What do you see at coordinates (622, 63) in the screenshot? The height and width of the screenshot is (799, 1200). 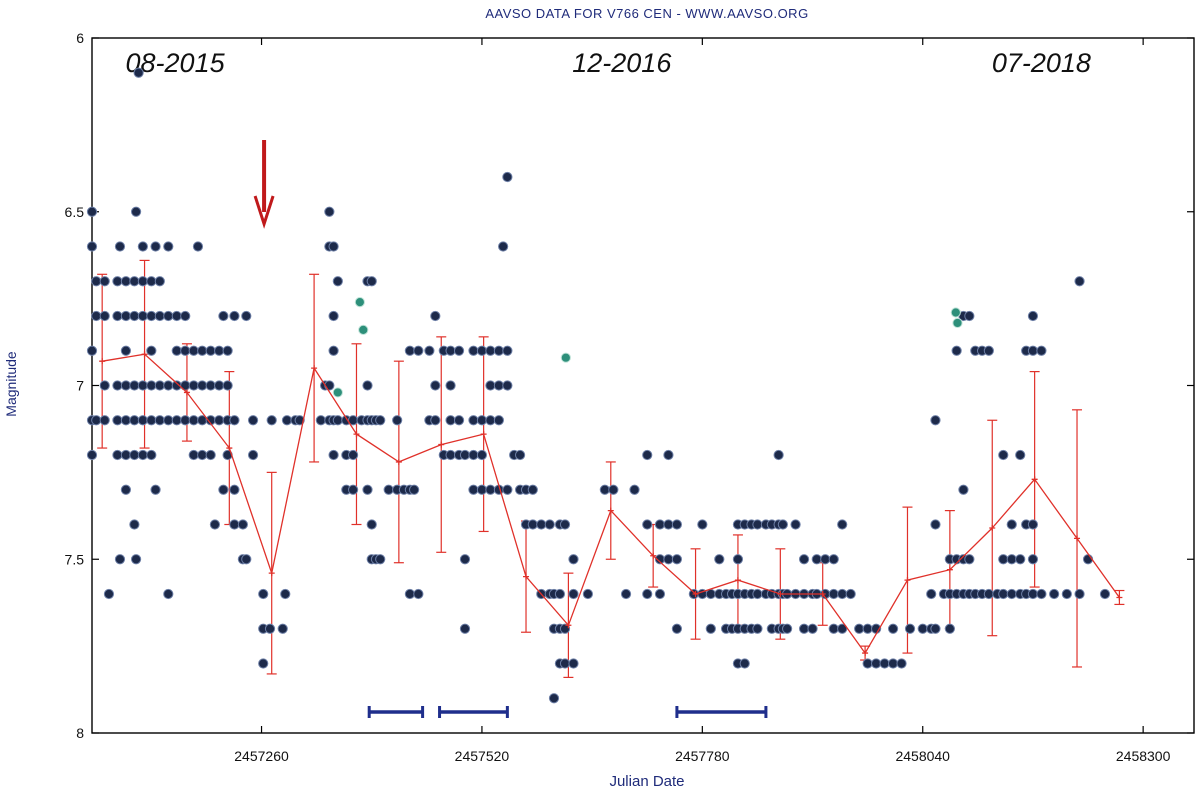 I see `handwritten-date-label: 12-2016` at bounding box center [622, 63].